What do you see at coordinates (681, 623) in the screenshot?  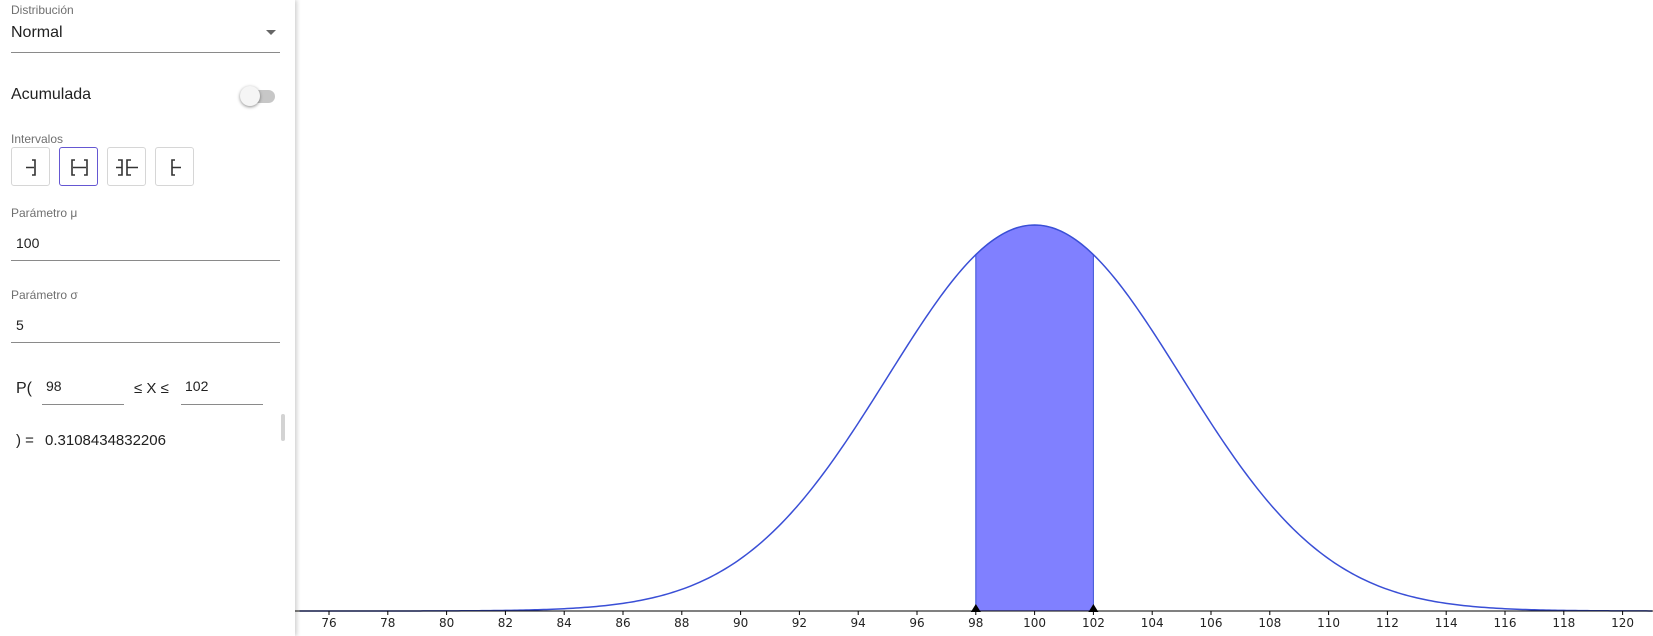 I see `x-tick-label: 88` at bounding box center [681, 623].